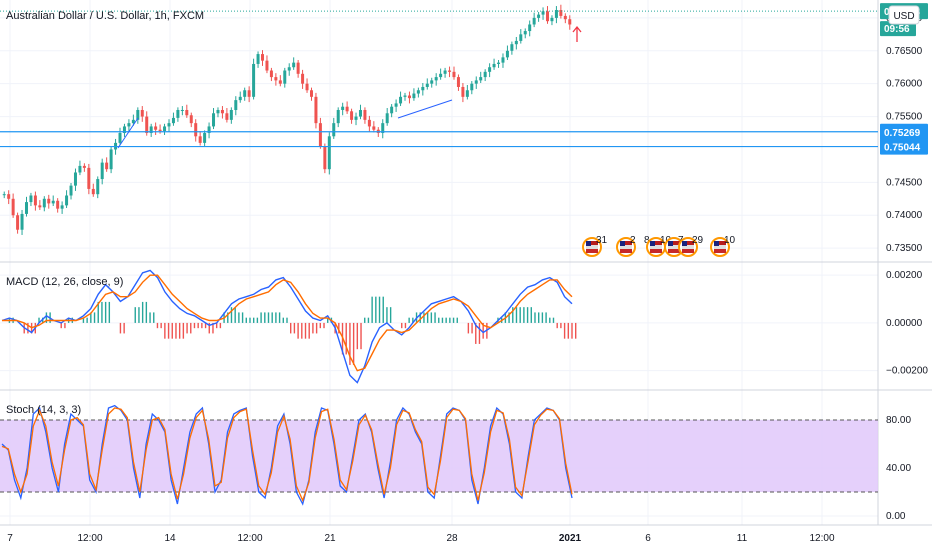 This screenshot has width=932, height=550. I want to click on currency-button: USD, so click(904, 15).